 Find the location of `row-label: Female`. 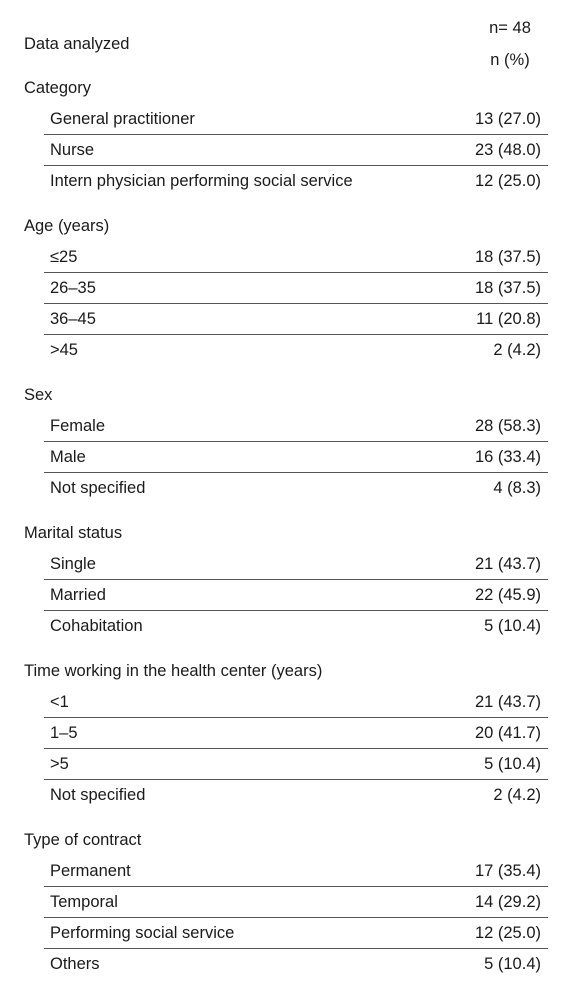

row-label: Female is located at coordinates (78, 426).